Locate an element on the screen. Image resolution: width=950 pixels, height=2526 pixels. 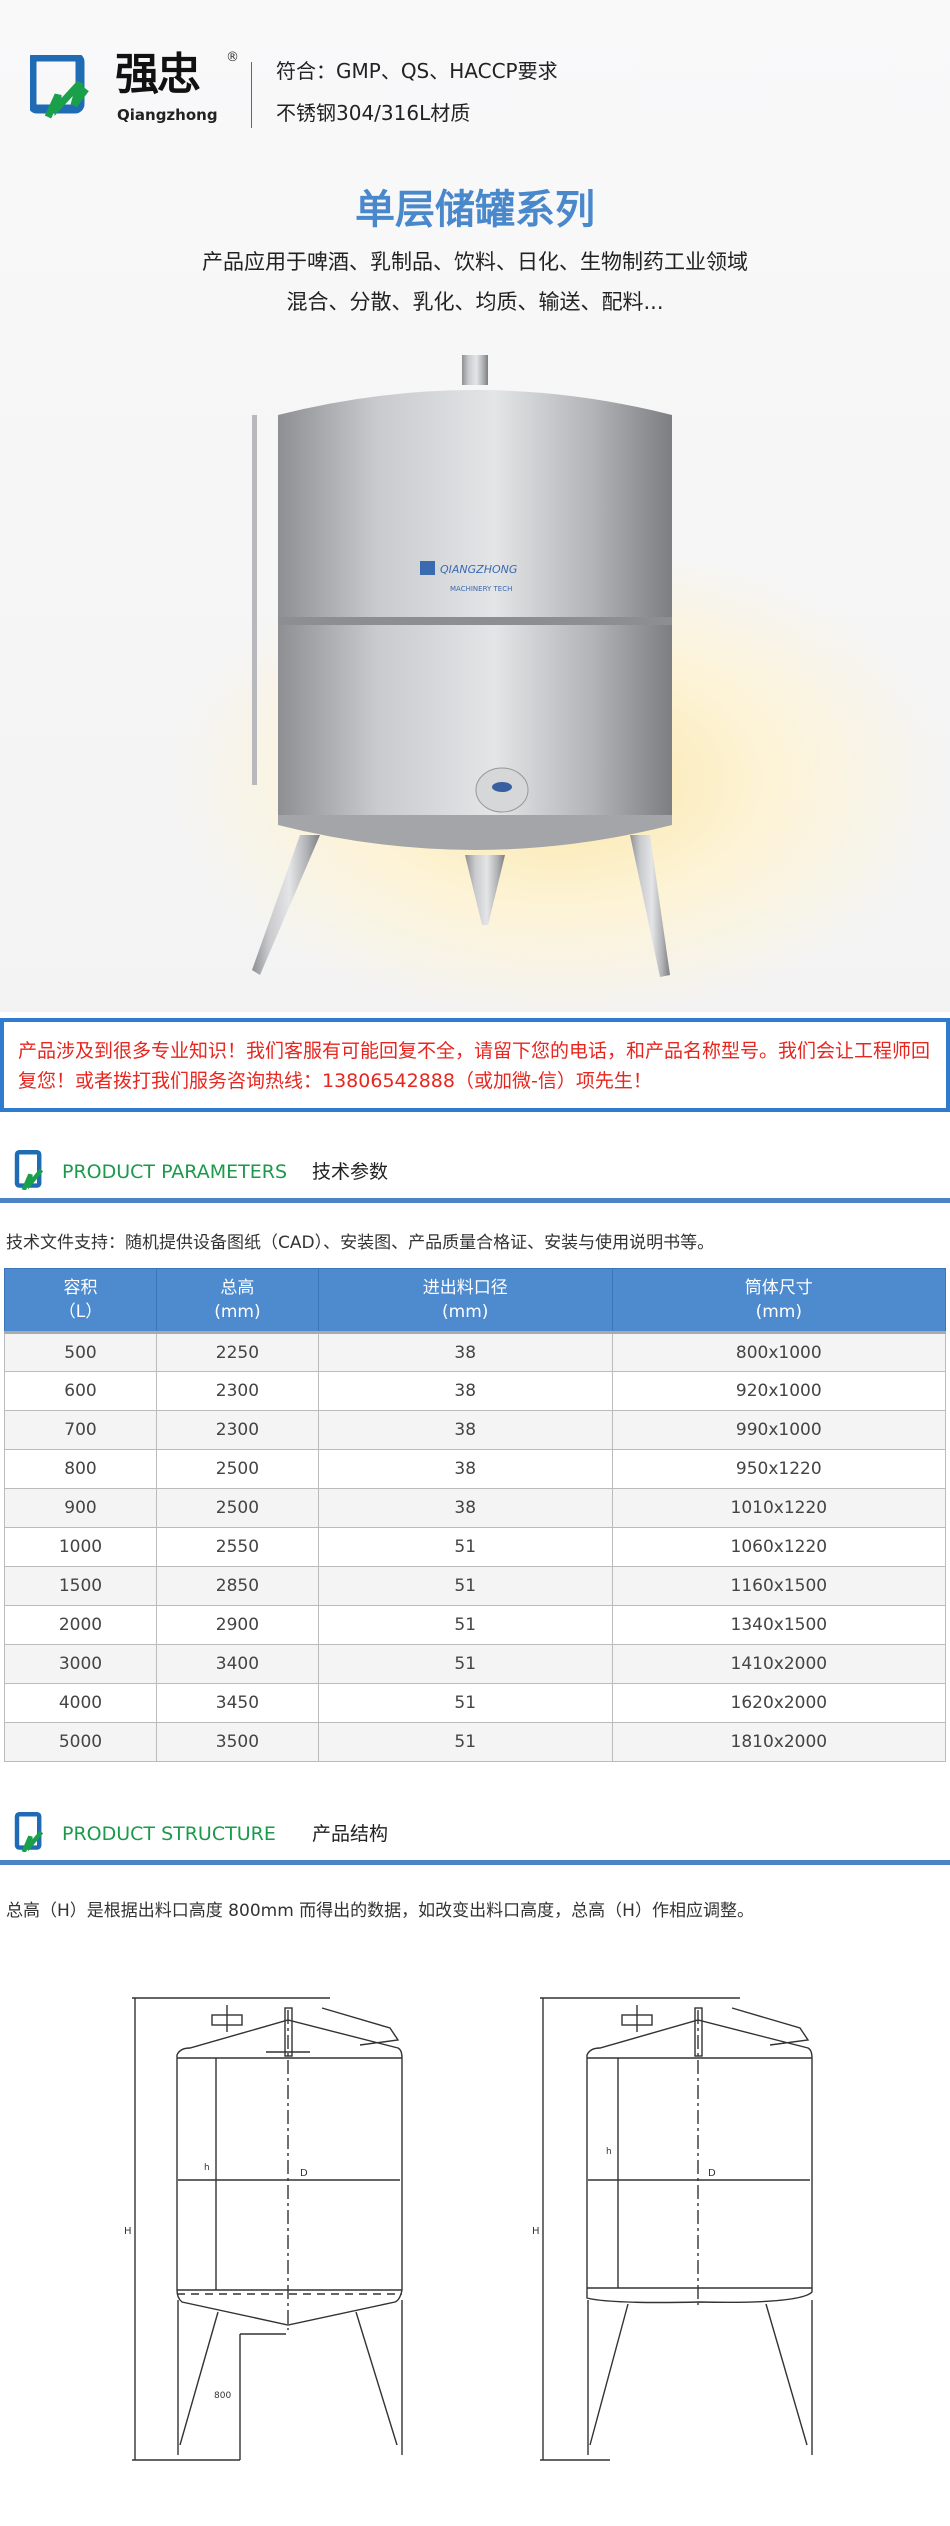
tank-photo: QIANGZHONG MACHINERY TECH is located at coordinates (462, 666).